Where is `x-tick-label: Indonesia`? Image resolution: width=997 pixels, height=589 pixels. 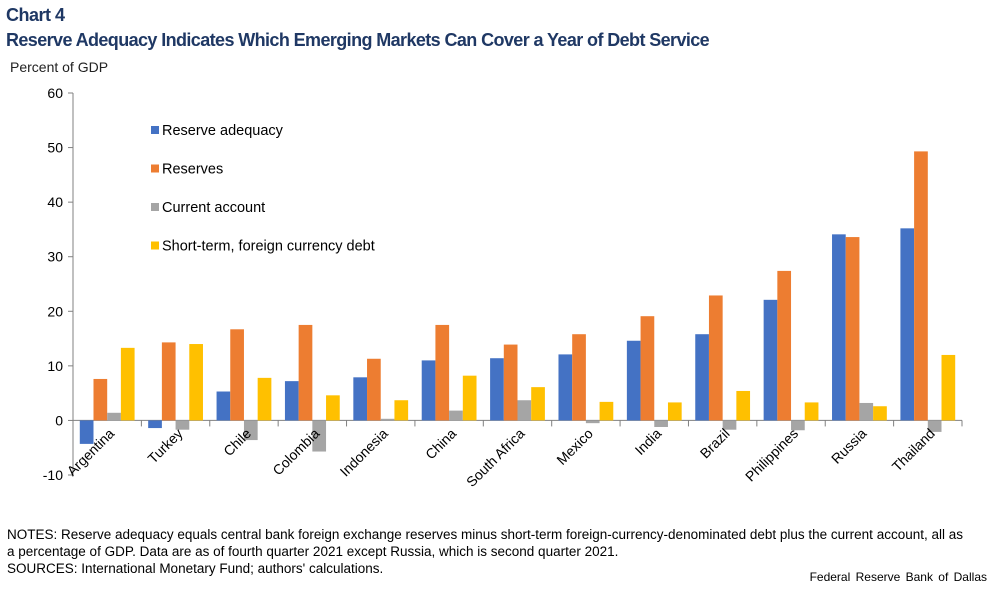 x-tick-label: Indonesia is located at coordinates (364, 452).